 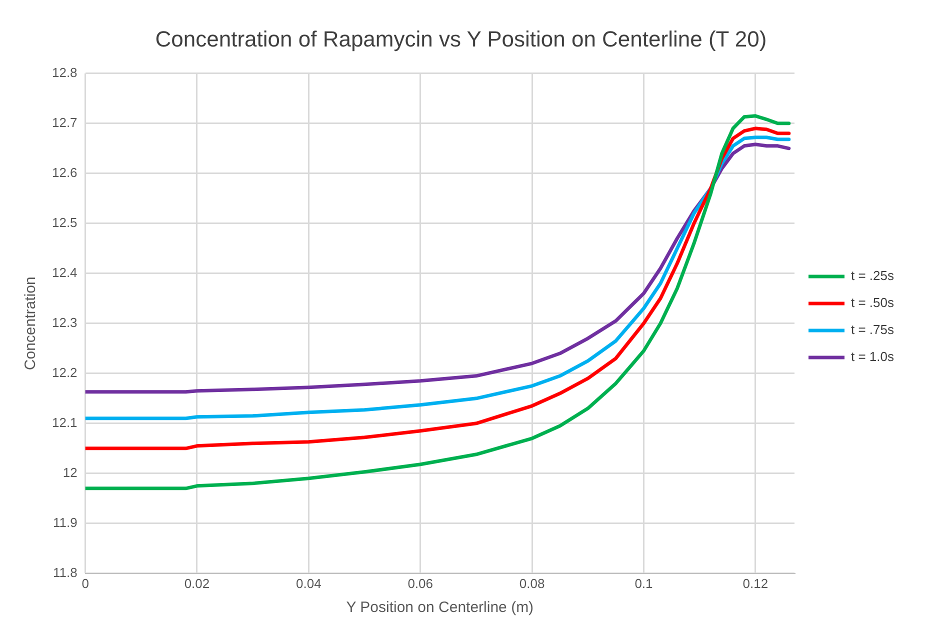 I want to click on x-tick-label: 0, so click(x=85, y=583).